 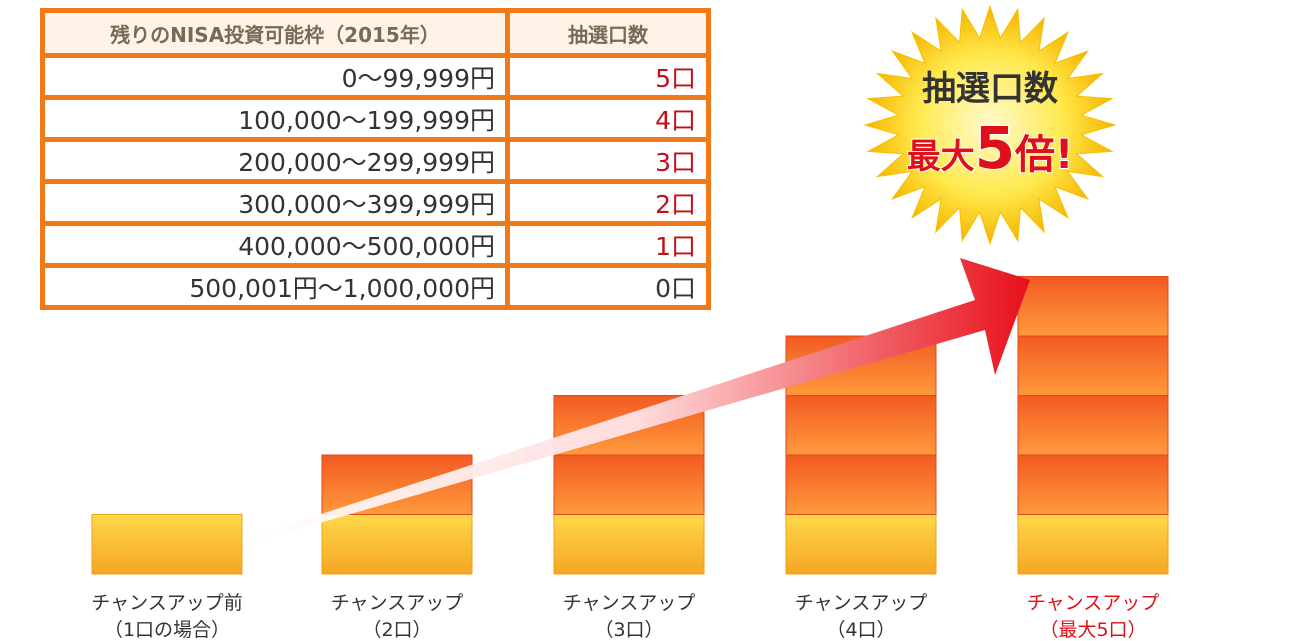 What do you see at coordinates (608, 118) in the screenshot?
I see `cell: 4口` at bounding box center [608, 118].